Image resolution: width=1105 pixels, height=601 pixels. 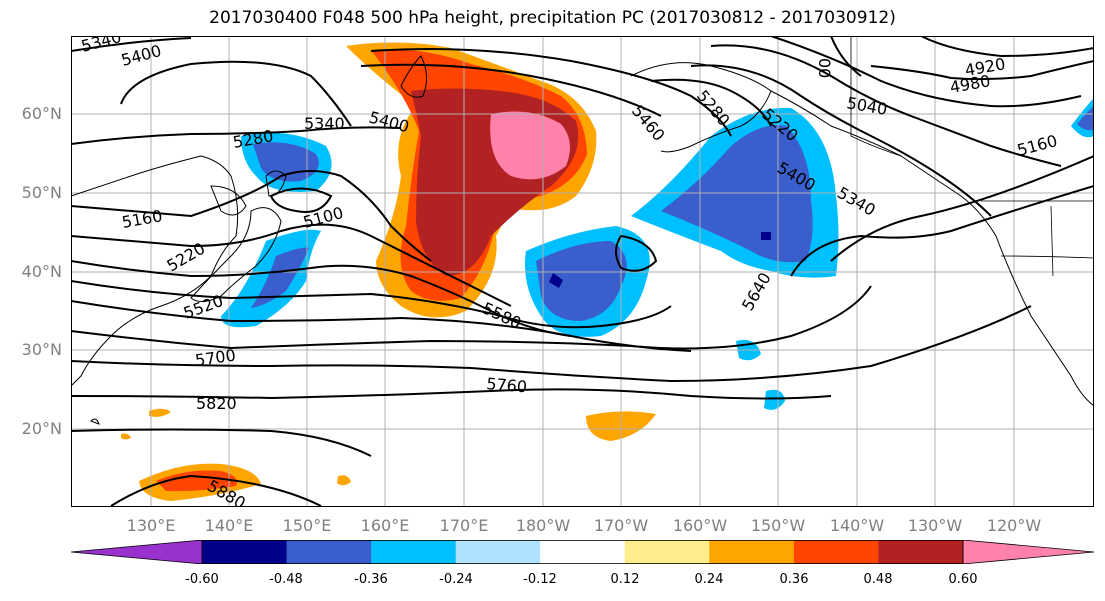 What do you see at coordinates (963, 579) in the screenshot?
I see `colorbar-tick-label: 0.60` at bounding box center [963, 579].